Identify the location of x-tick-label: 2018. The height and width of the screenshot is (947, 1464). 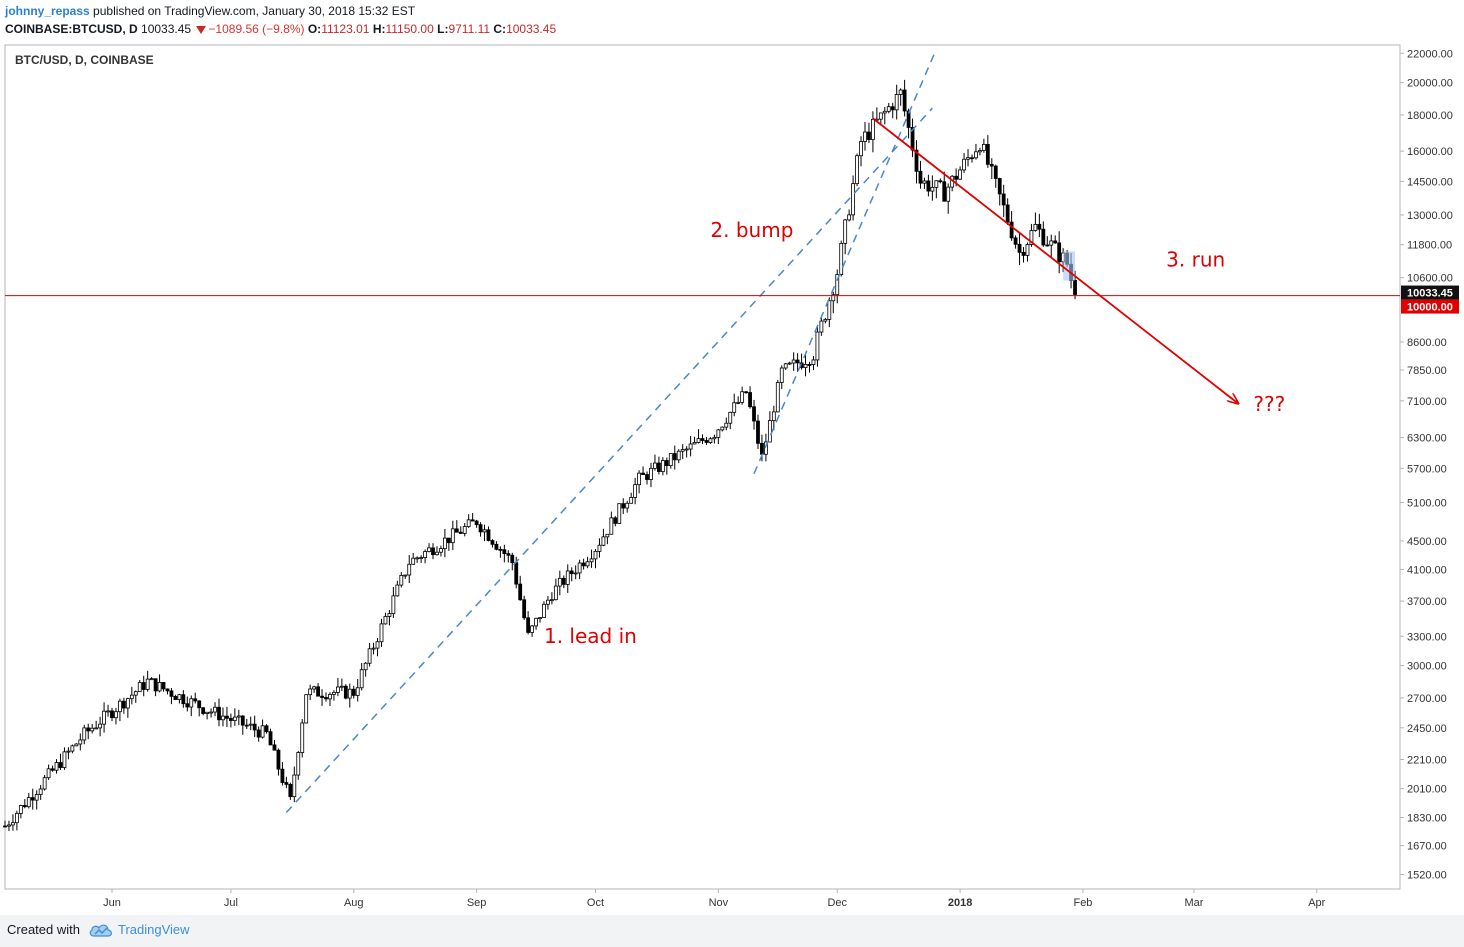
(960, 903).